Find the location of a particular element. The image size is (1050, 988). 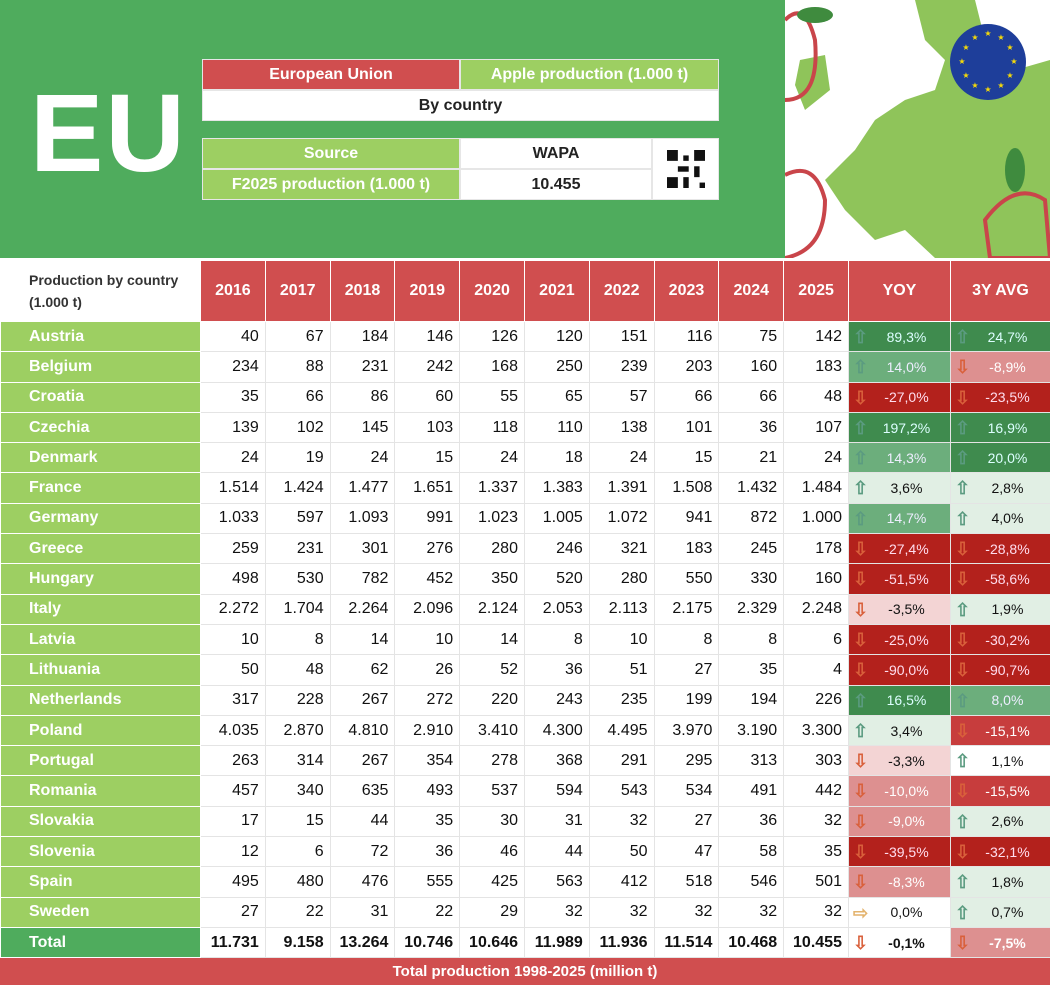

production-value: 178 is located at coordinates (816, 549).